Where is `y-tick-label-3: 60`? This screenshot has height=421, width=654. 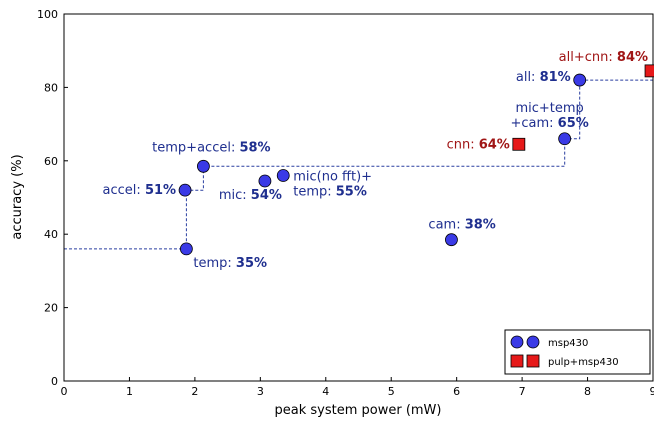
y-tick-label-3: 60 is located at coordinates (51, 161).